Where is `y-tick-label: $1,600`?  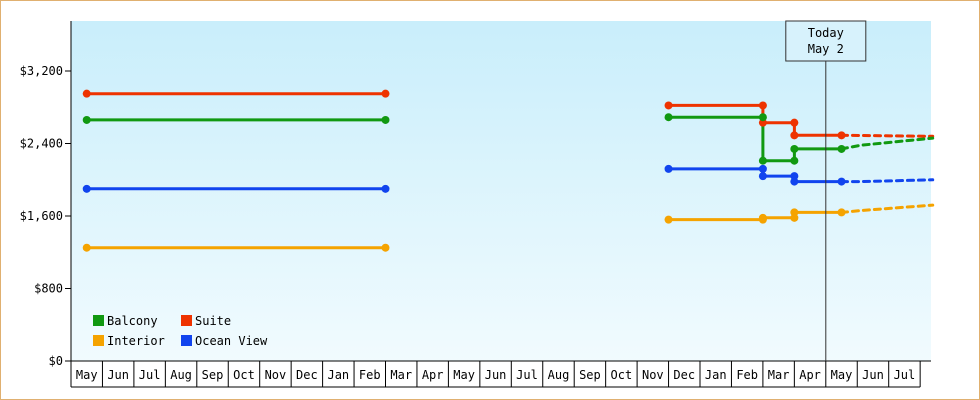 y-tick-label: $1,600 is located at coordinates (41, 216).